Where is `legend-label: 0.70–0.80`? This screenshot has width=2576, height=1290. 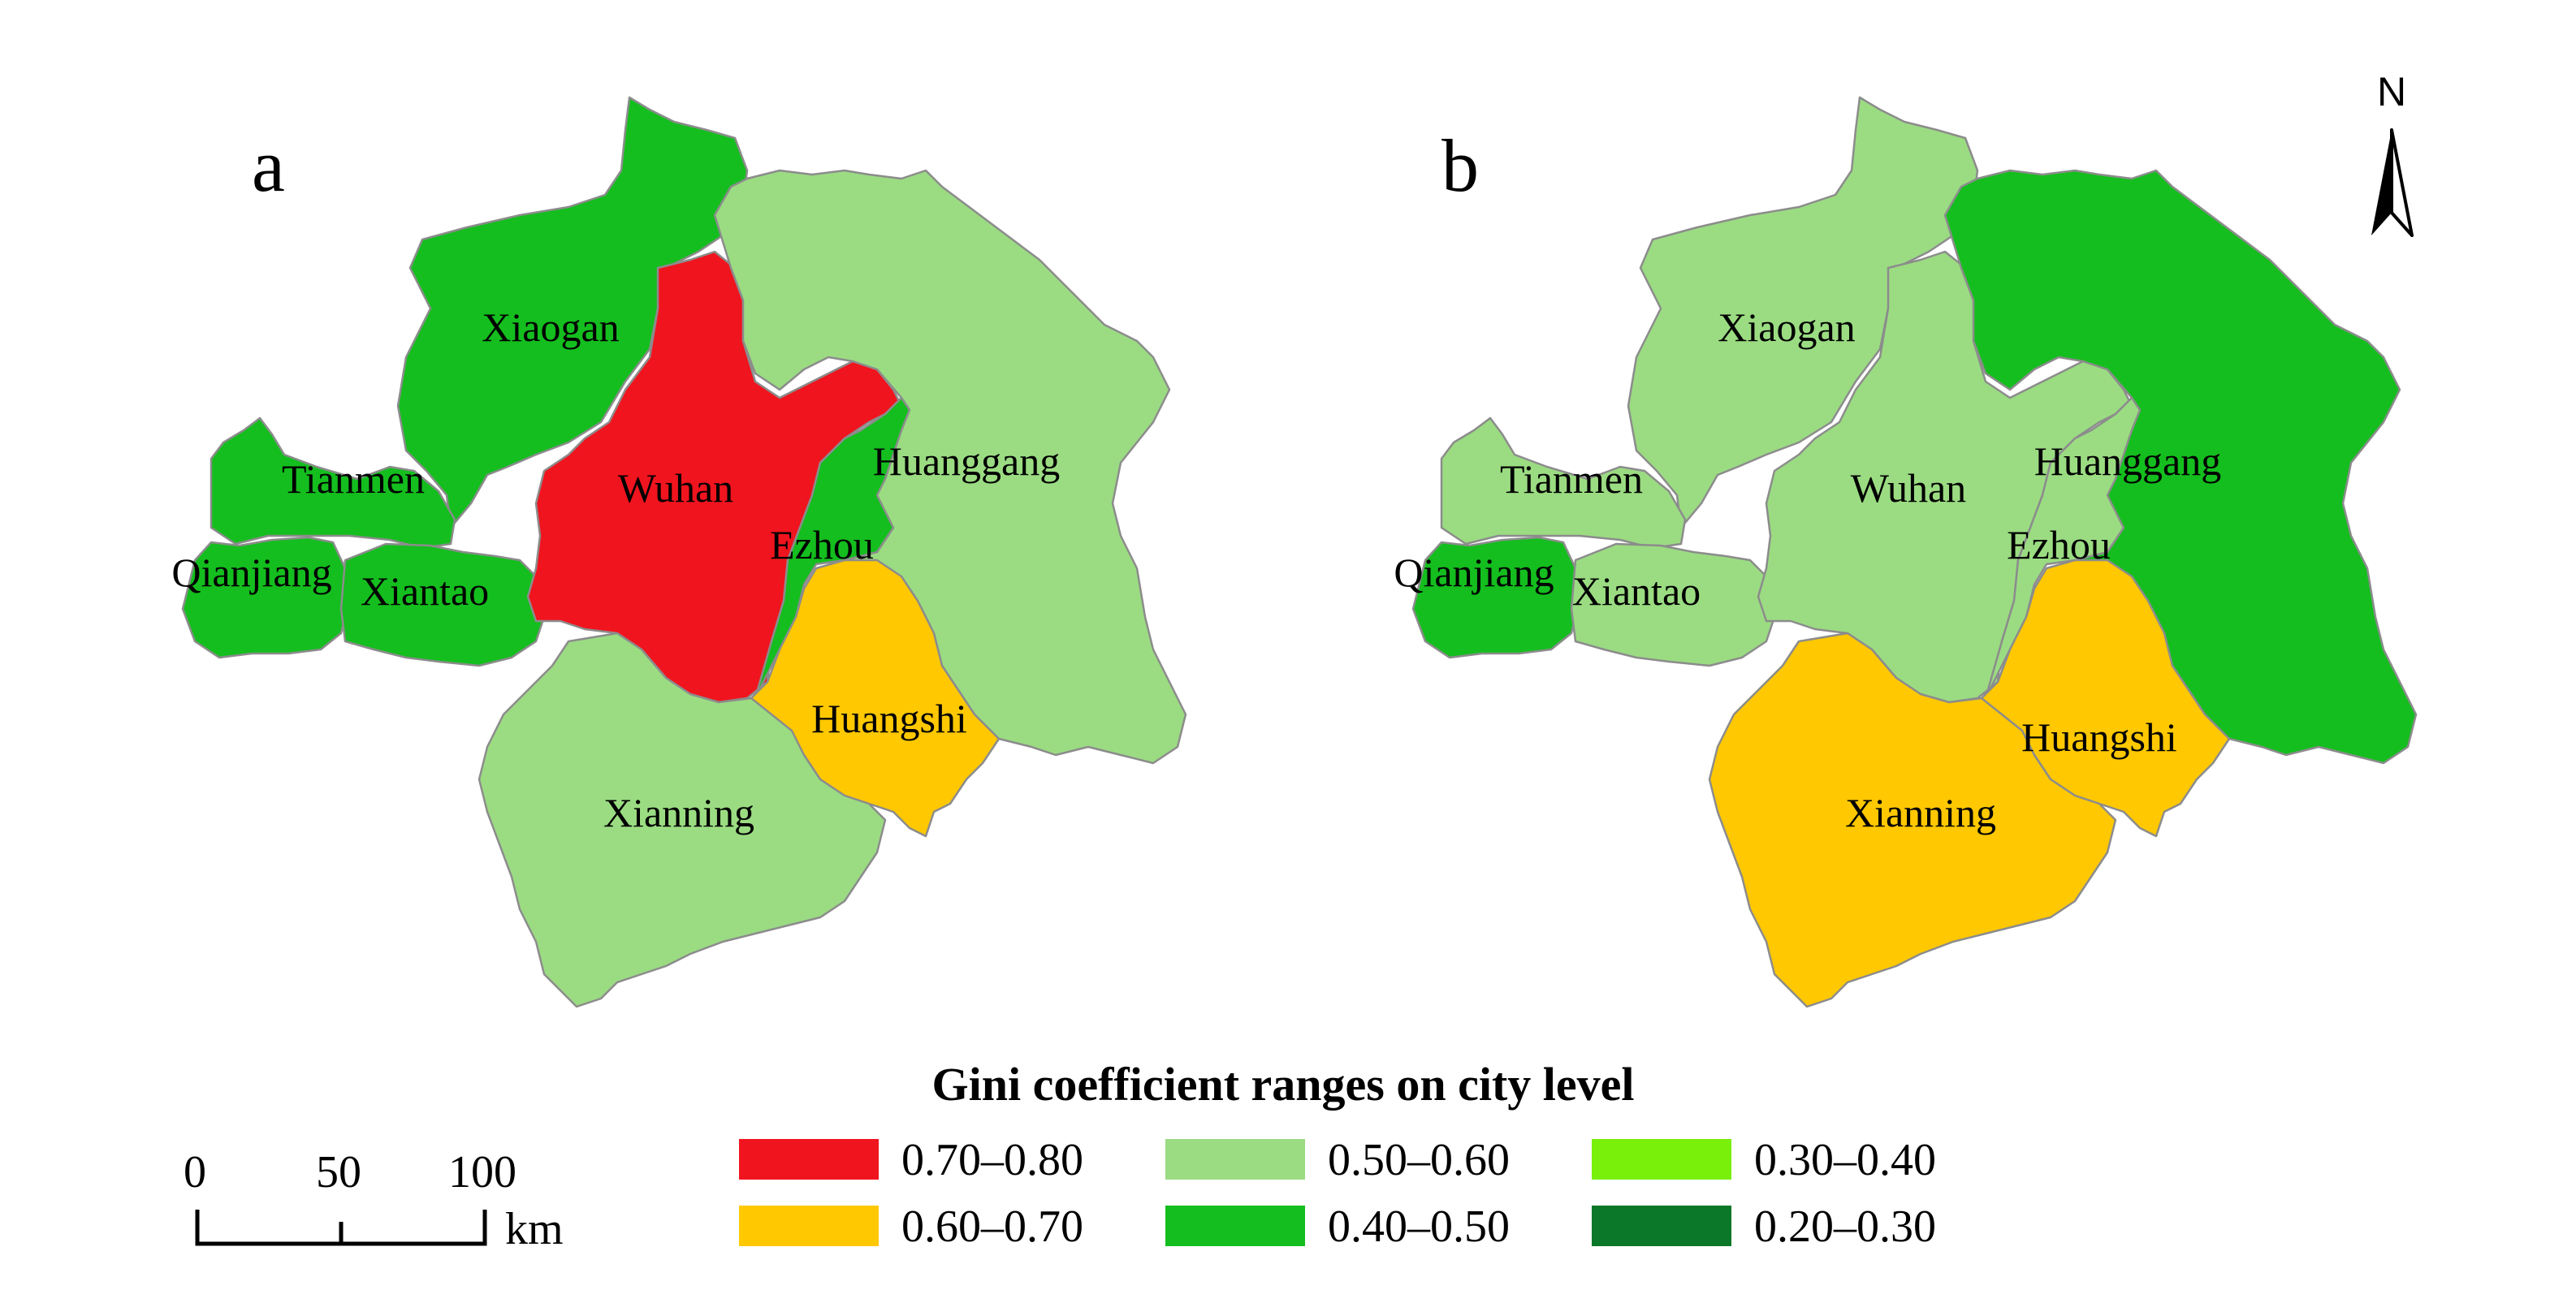 legend-label: 0.70–0.80 is located at coordinates (992, 1160).